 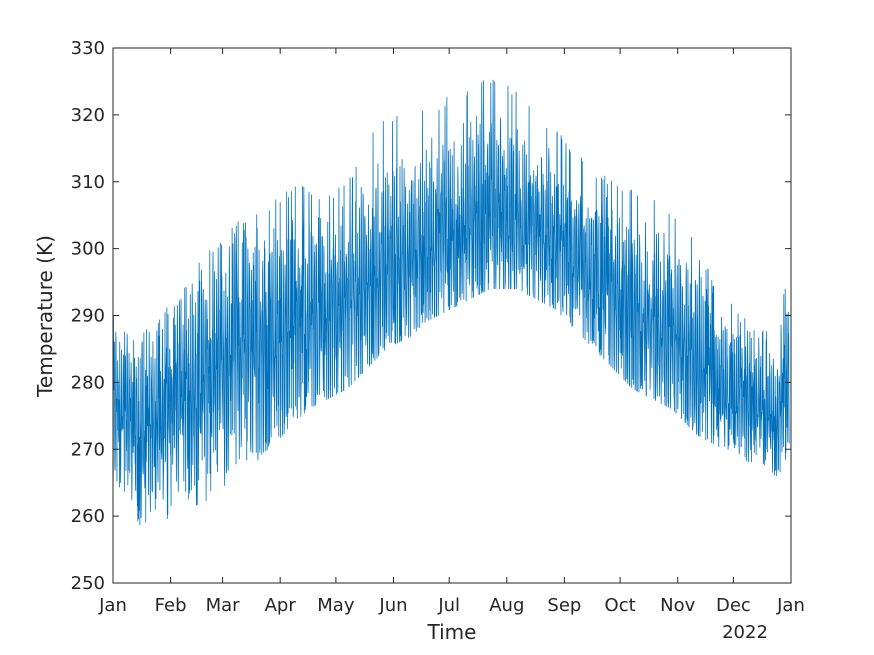 I want to click on y-tick-label: 300, so click(x=88, y=249).